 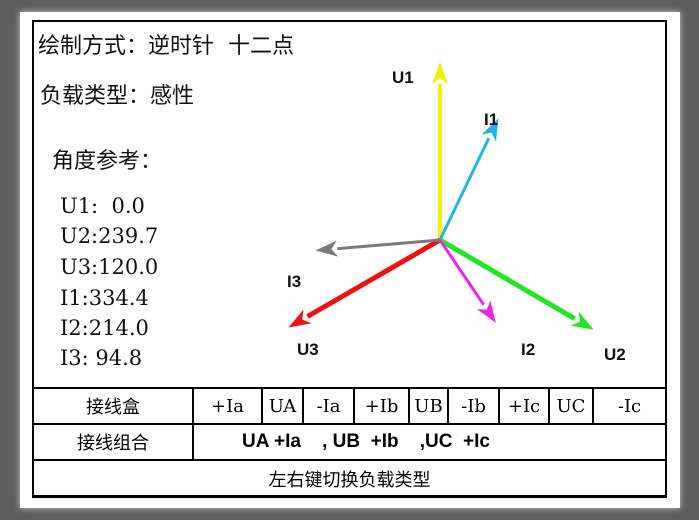 What do you see at coordinates (507, 279) in the screenshot?
I see `vector-shaft-u2` at bounding box center [507, 279].